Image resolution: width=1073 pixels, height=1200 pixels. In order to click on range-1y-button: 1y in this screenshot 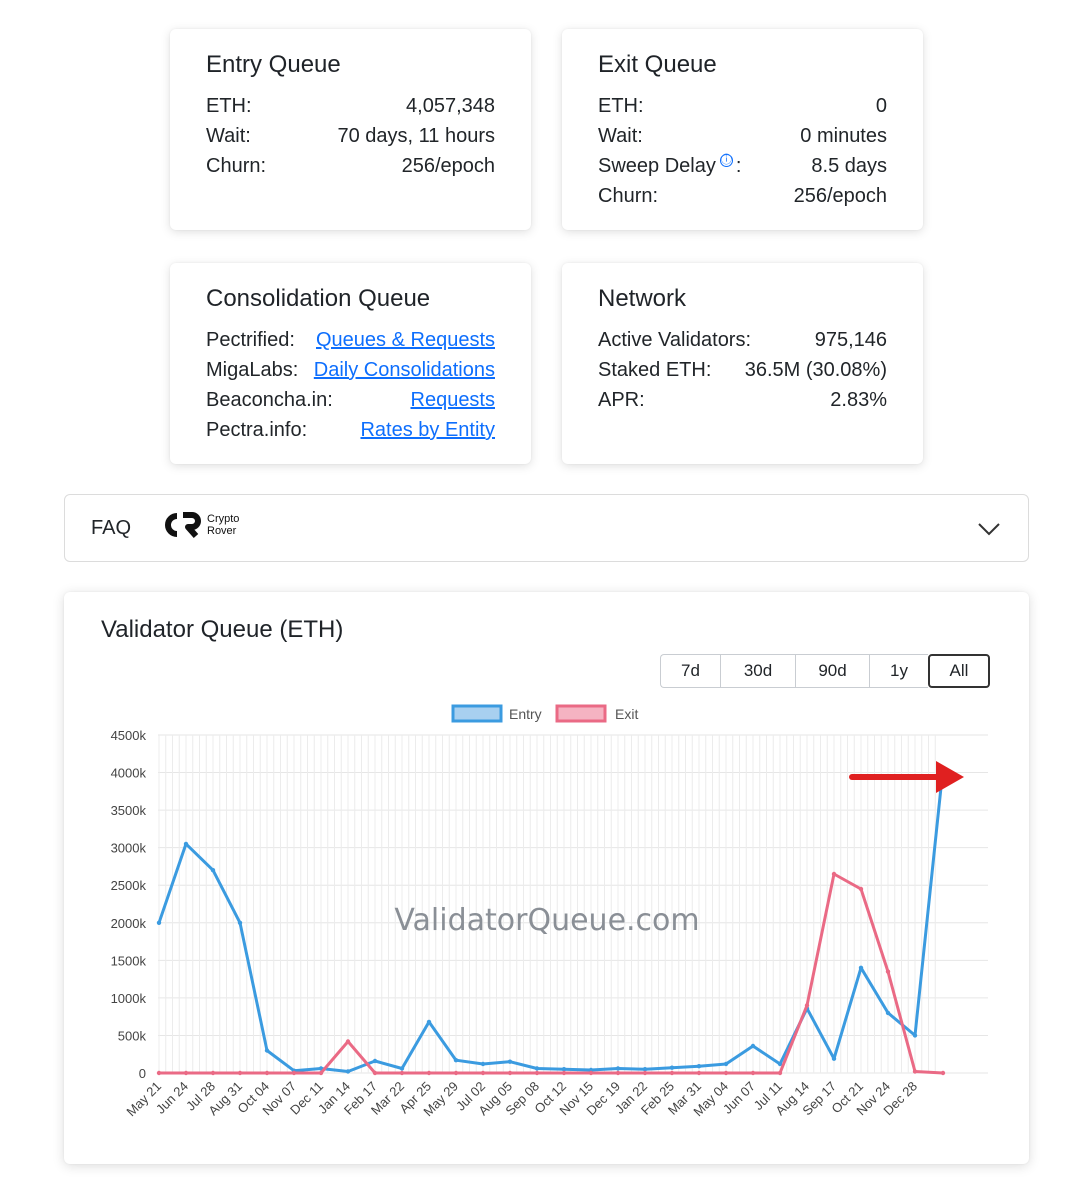, I will do `click(898, 671)`.